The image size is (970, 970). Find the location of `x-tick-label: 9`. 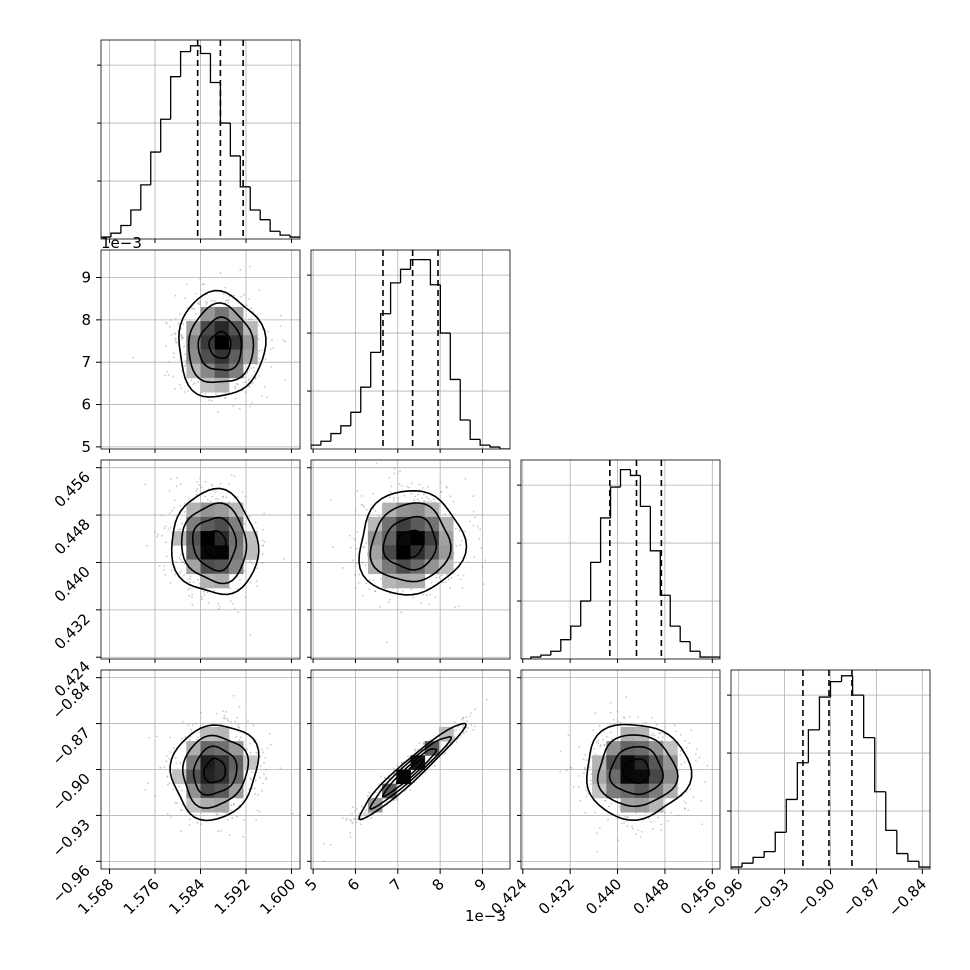

x-tick-label: 9 is located at coordinates (480, 884).